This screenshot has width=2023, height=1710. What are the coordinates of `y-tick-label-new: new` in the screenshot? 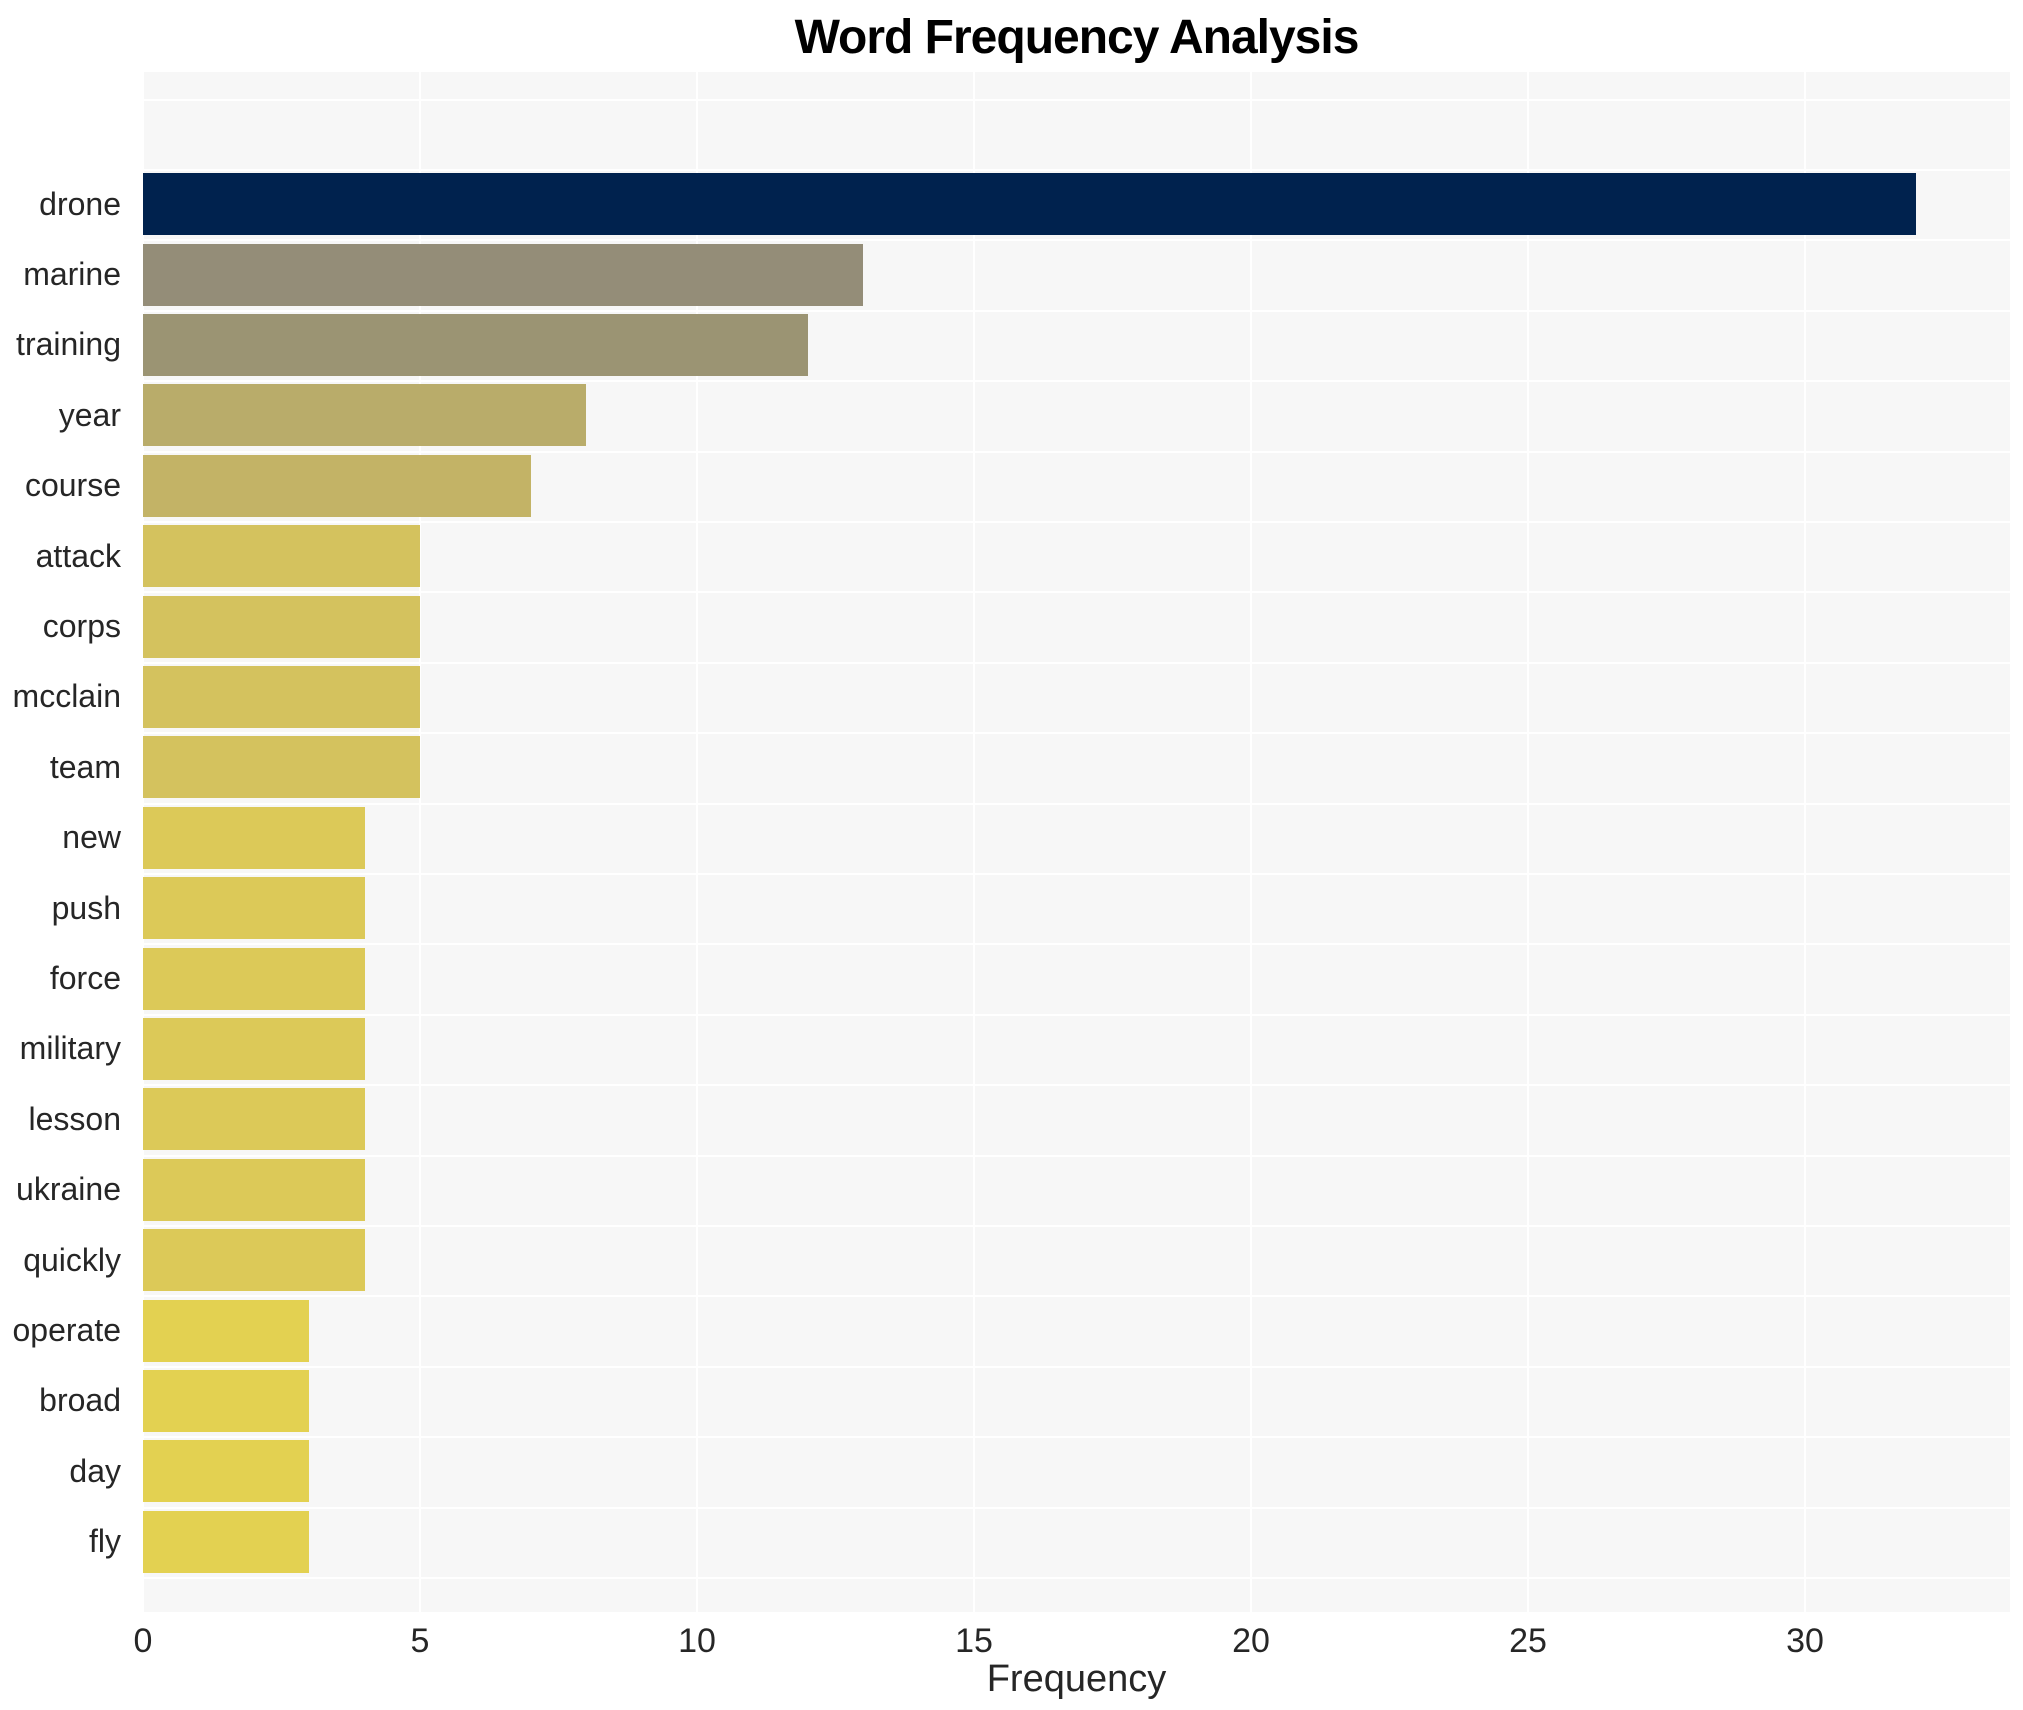 It's located at (91, 837).